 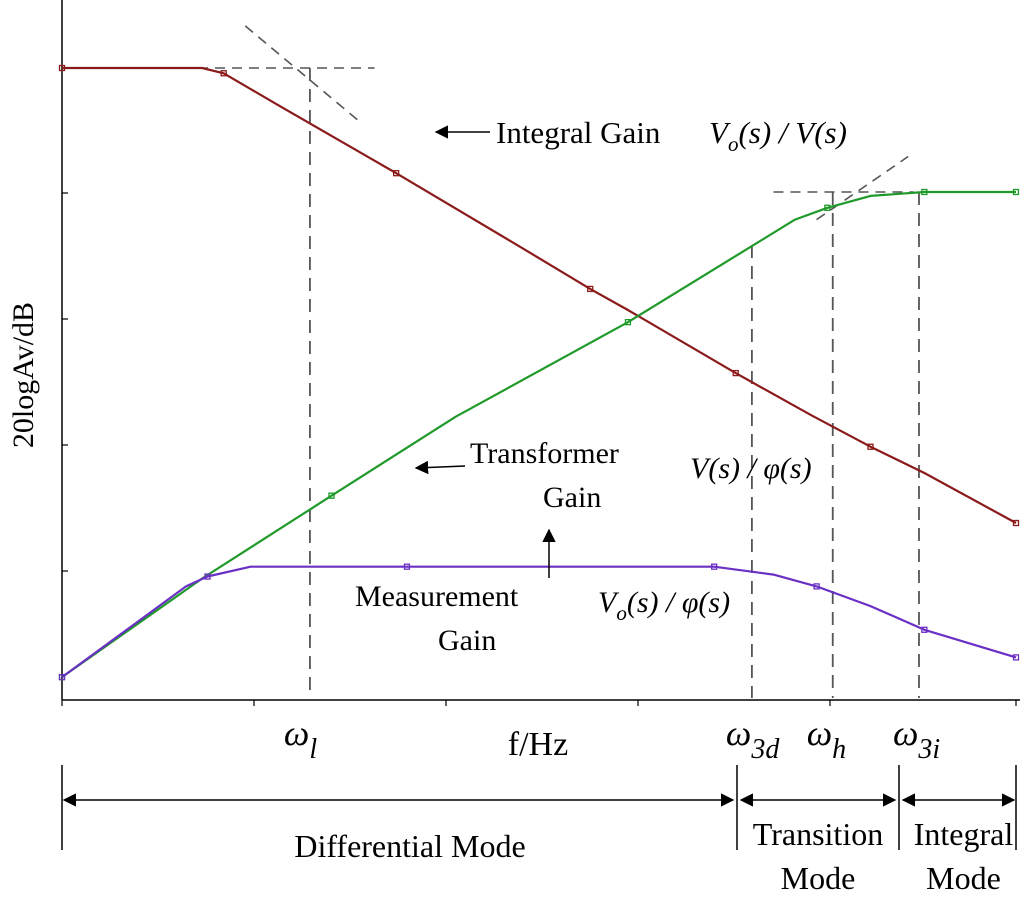 What do you see at coordinates (409, 846) in the screenshot?
I see `mode-label-differential-mode: Differential Mode` at bounding box center [409, 846].